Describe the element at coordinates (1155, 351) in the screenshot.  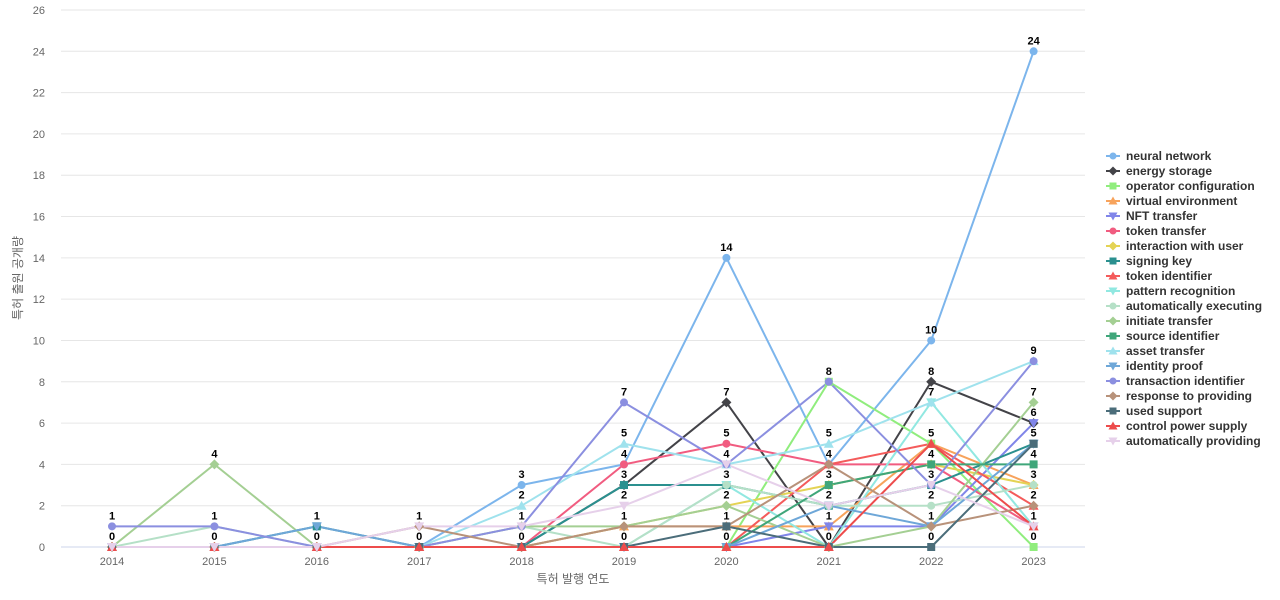
I see `legend-item-asset-transfer: asset transfer` at that location.